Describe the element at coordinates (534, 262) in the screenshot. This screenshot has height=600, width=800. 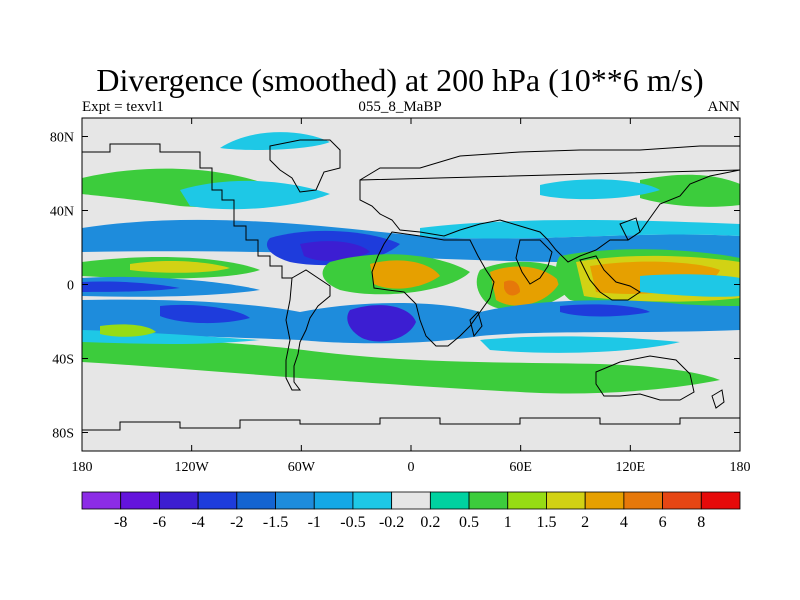
I see `coast-india` at that location.